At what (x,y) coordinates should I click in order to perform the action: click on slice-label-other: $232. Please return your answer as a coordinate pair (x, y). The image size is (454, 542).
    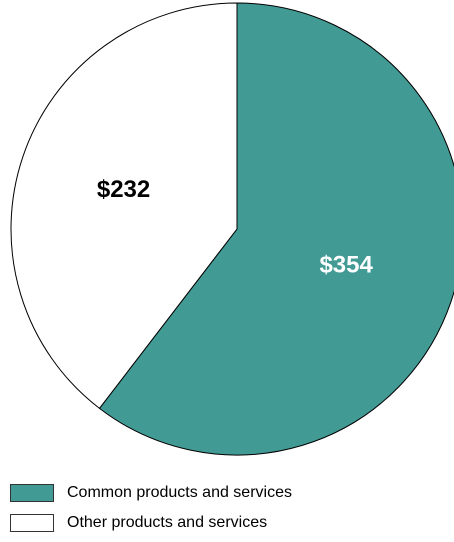
    Looking at the image, I should click on (123, 189).